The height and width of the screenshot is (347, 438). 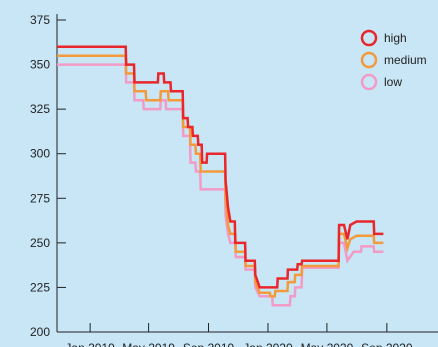 What do you see at coordinates (40, 20) in the screenshot?
I see `y-tick-label: 375` at bounding box center [40, 20].